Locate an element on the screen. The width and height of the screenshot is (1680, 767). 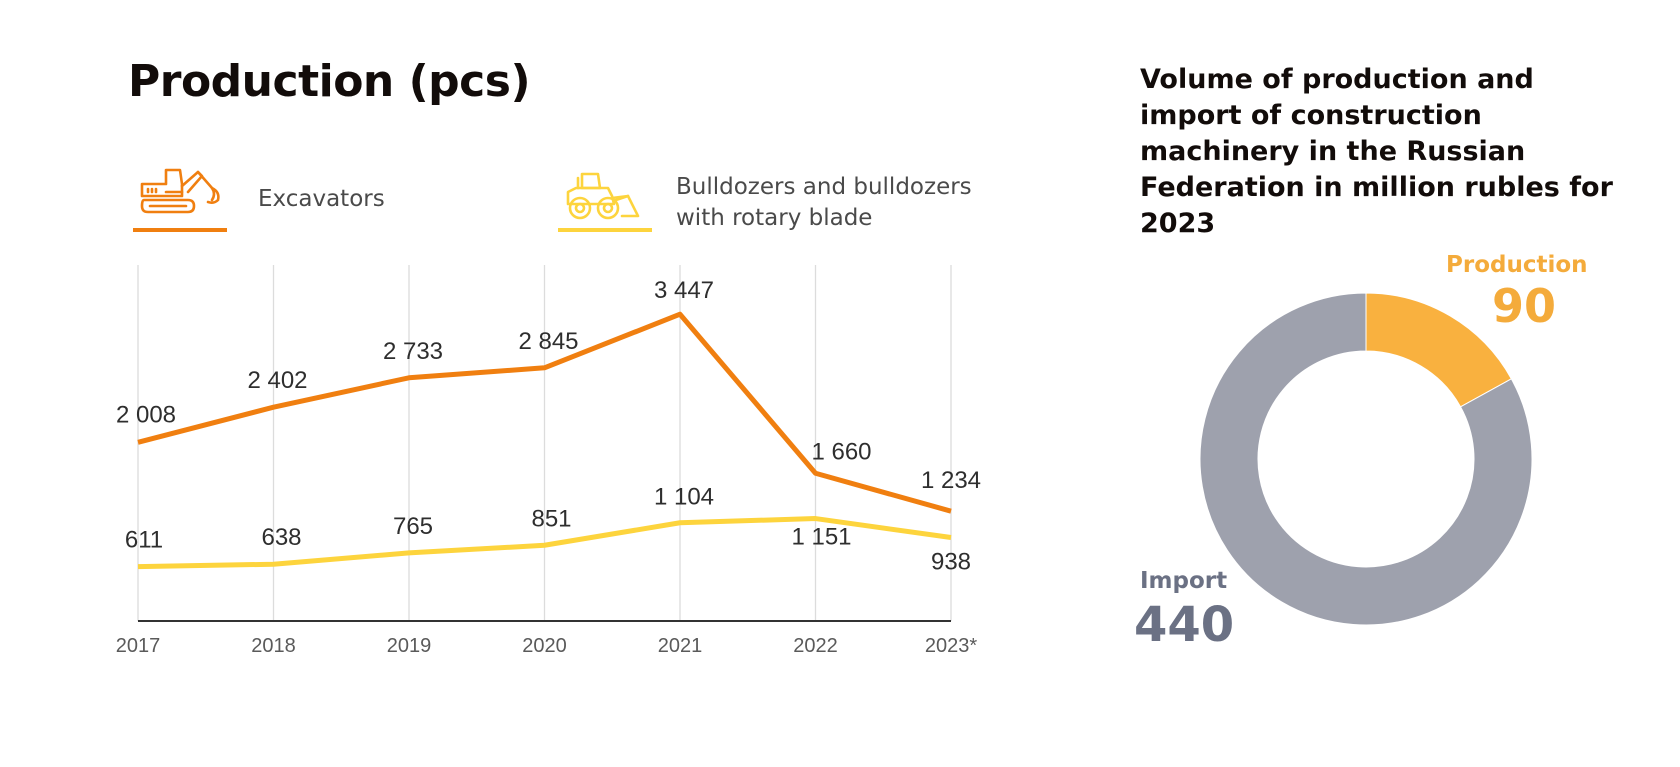
excavator-icon is located at coordinates (180, 191).